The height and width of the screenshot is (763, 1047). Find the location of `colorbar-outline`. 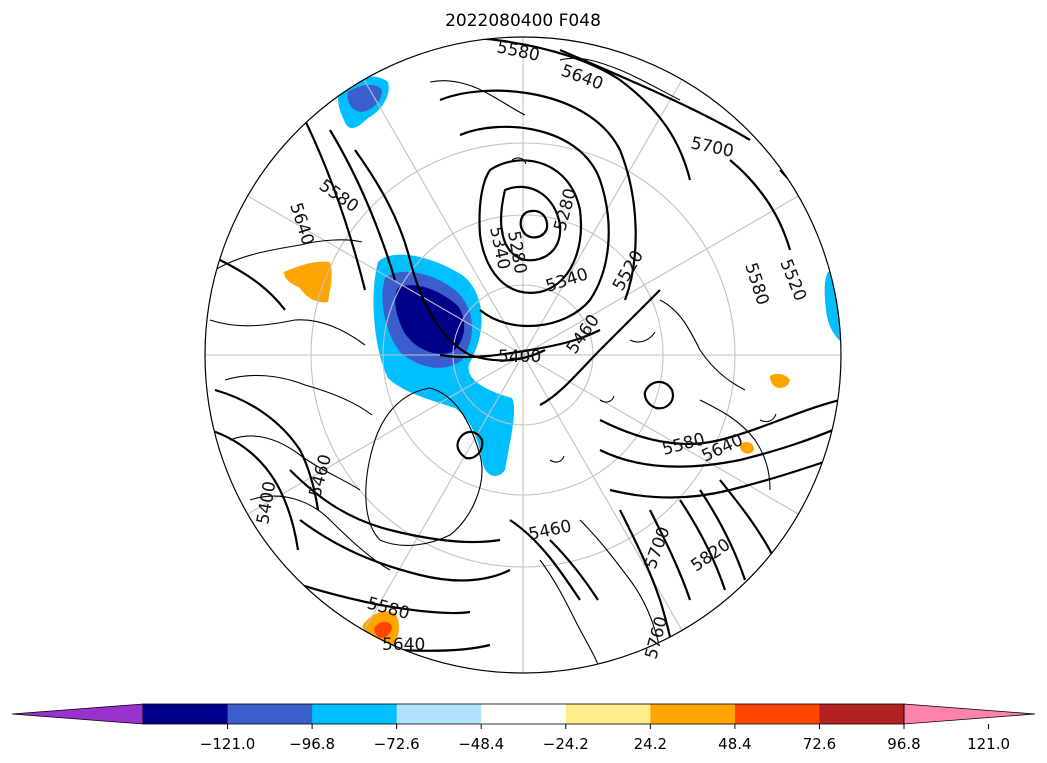

colorbar-outline is located at coordinates (523, 714).